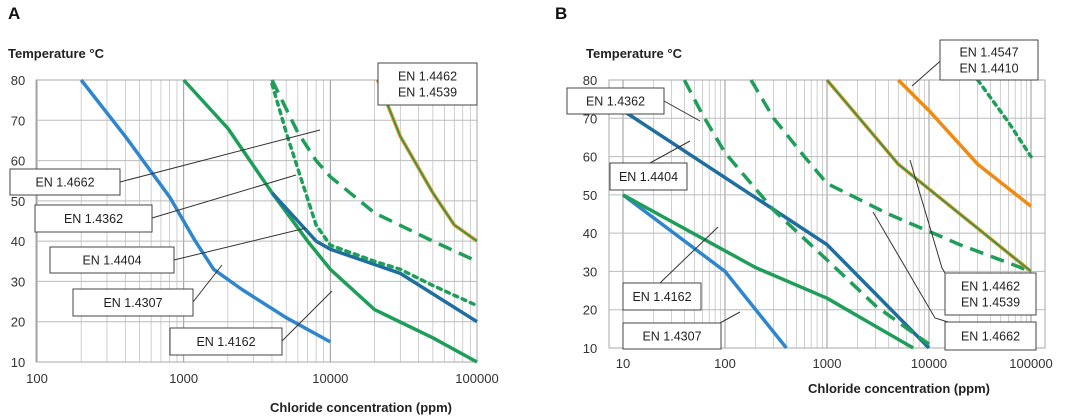  Describe the element at coordinates (183, 378) in the screenshot. I see `panel-a-xtick-label: 1000` at that location.